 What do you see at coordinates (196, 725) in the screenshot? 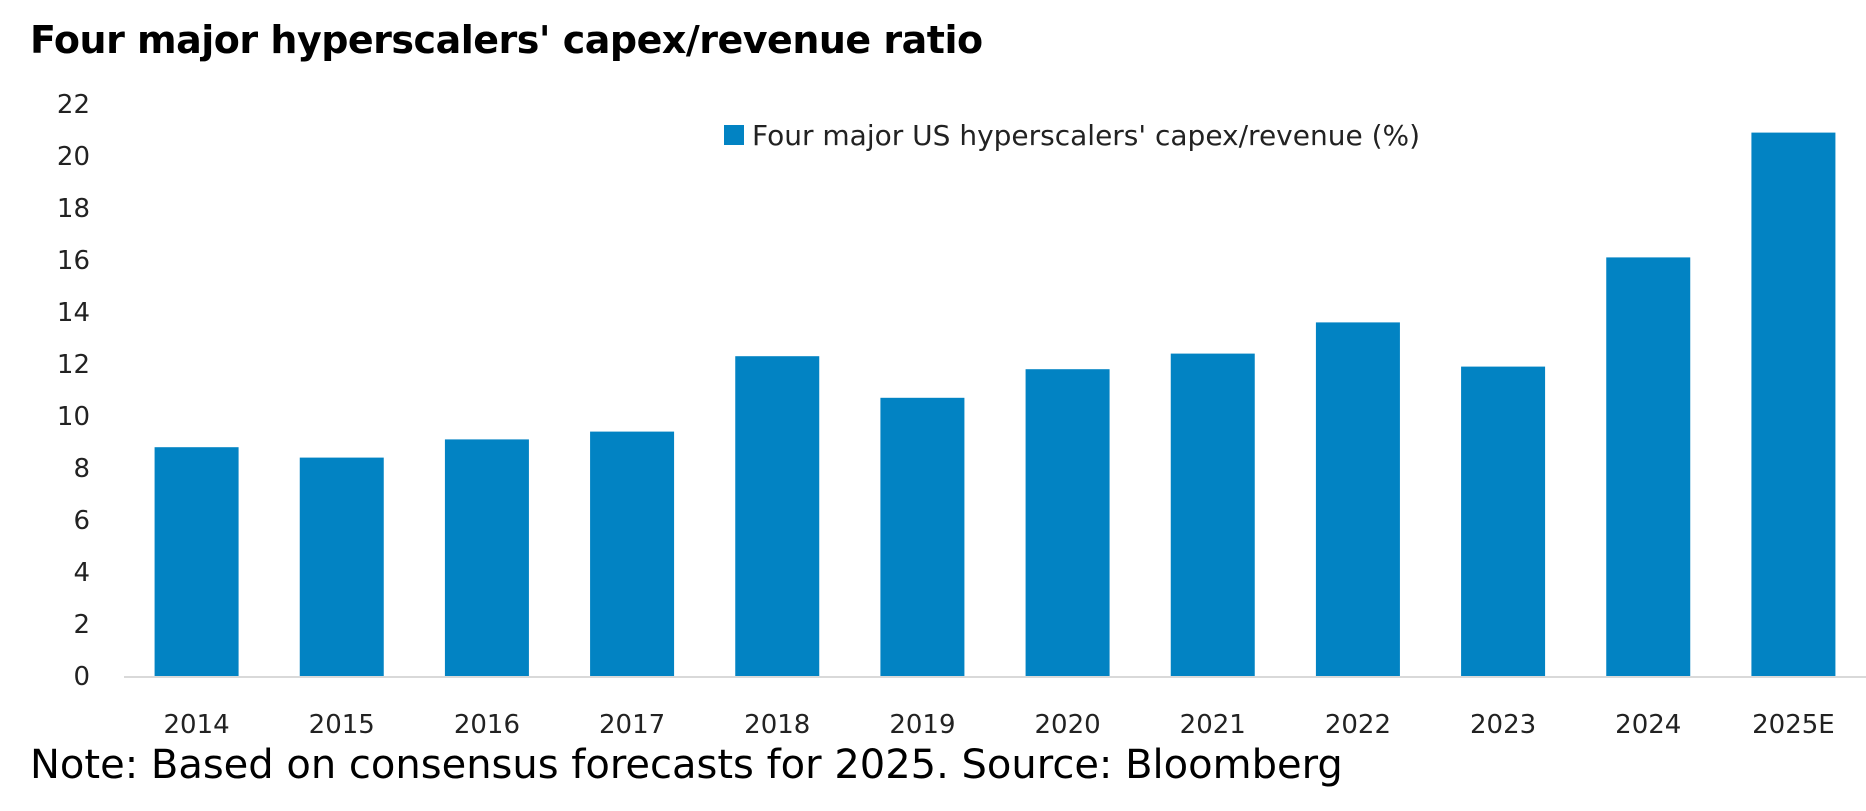
I see `x-tick-label: 2014` at bounding box center [196, 725].